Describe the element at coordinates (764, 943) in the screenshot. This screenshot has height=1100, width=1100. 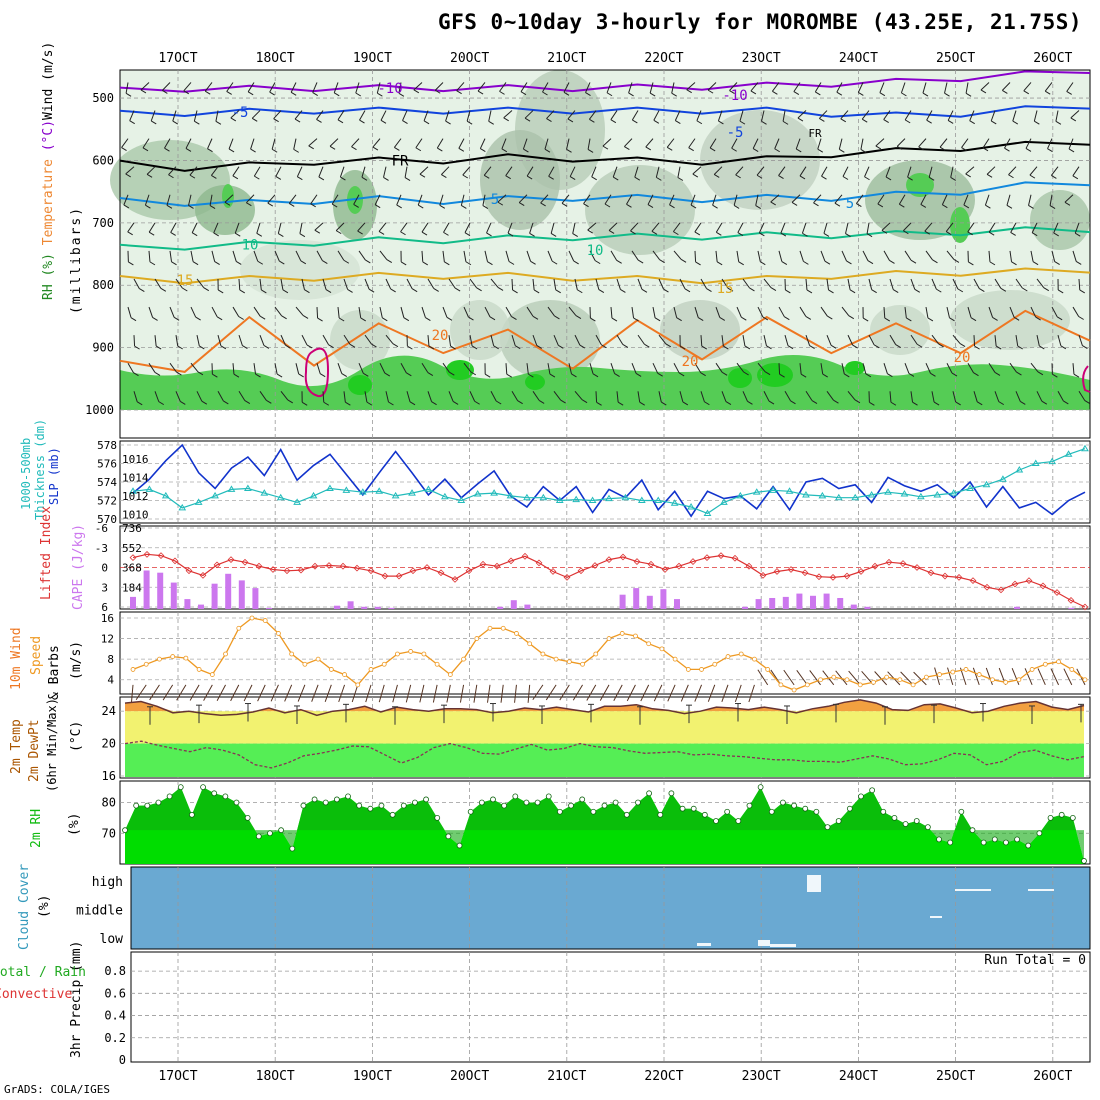
I see `cloud-cell` at that location.